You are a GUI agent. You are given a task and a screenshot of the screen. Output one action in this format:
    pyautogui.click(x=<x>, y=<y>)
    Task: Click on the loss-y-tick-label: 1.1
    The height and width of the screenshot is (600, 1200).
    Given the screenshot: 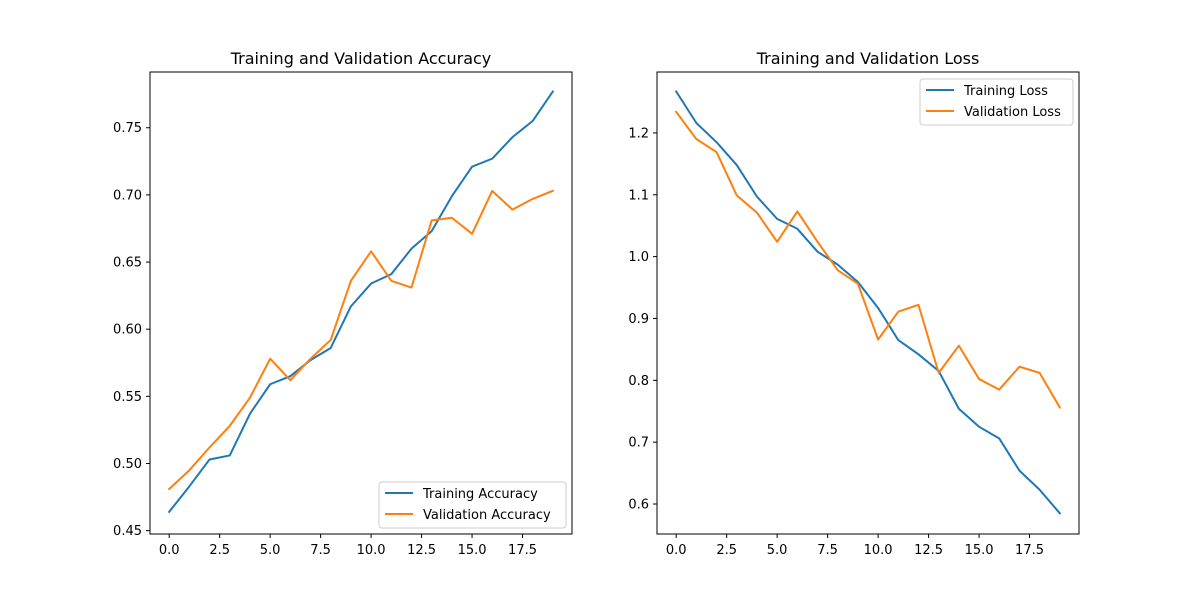 What is the action you would take?
    pyautogui.click(x=638, y=195)
    